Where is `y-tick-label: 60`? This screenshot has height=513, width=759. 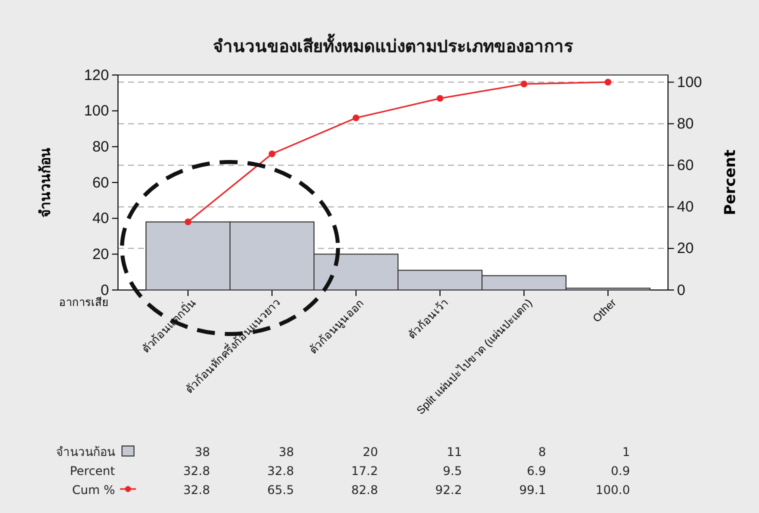
y-tick-label: 60 is located at coordinates (100, 183).